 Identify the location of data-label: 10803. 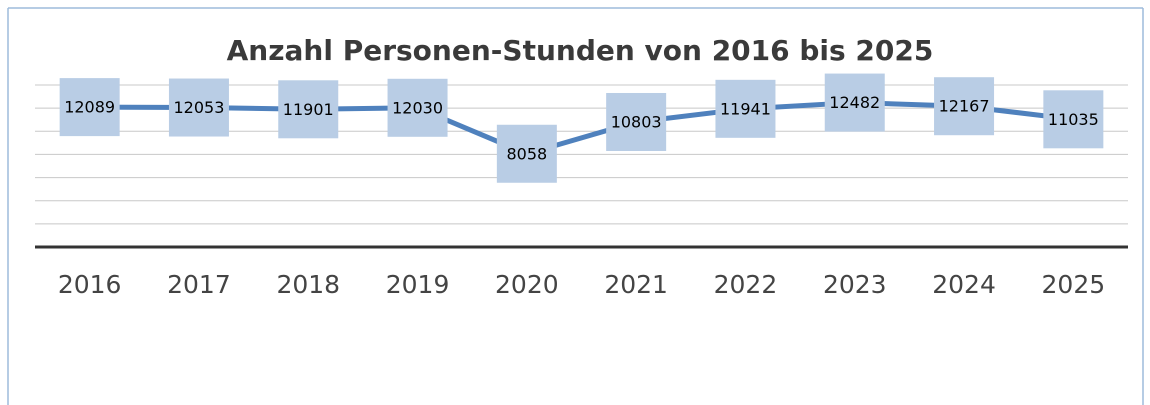
(636, 121).